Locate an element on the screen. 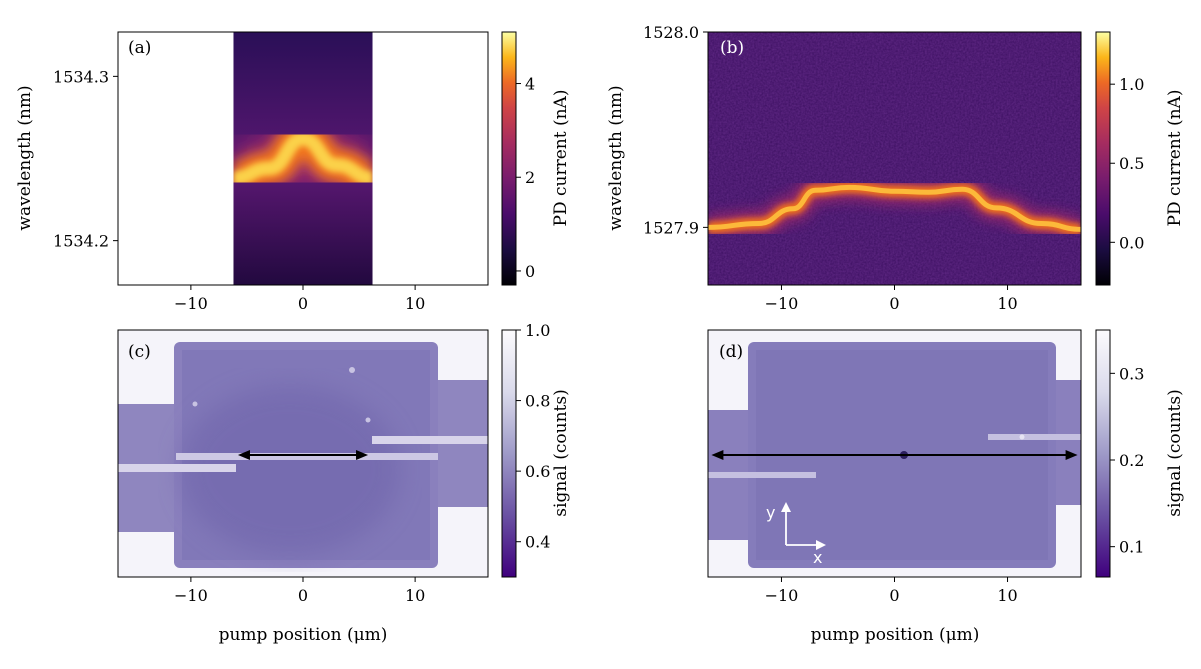 The height and width of the screenshot is (669, 1201). panel-b-xtick-label: −10 is located at coordinates (782, 303).